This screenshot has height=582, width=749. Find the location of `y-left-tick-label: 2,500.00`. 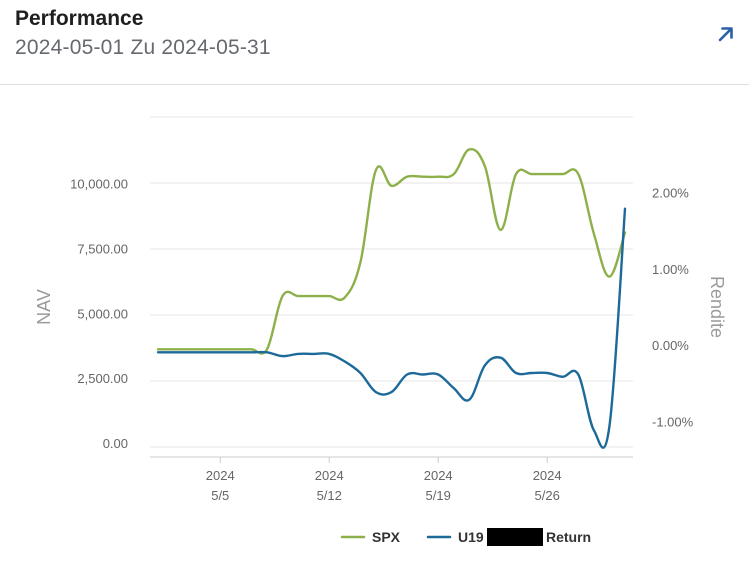

y-left-tick-label: 2,500.00 is located at coordinates (102, 378).